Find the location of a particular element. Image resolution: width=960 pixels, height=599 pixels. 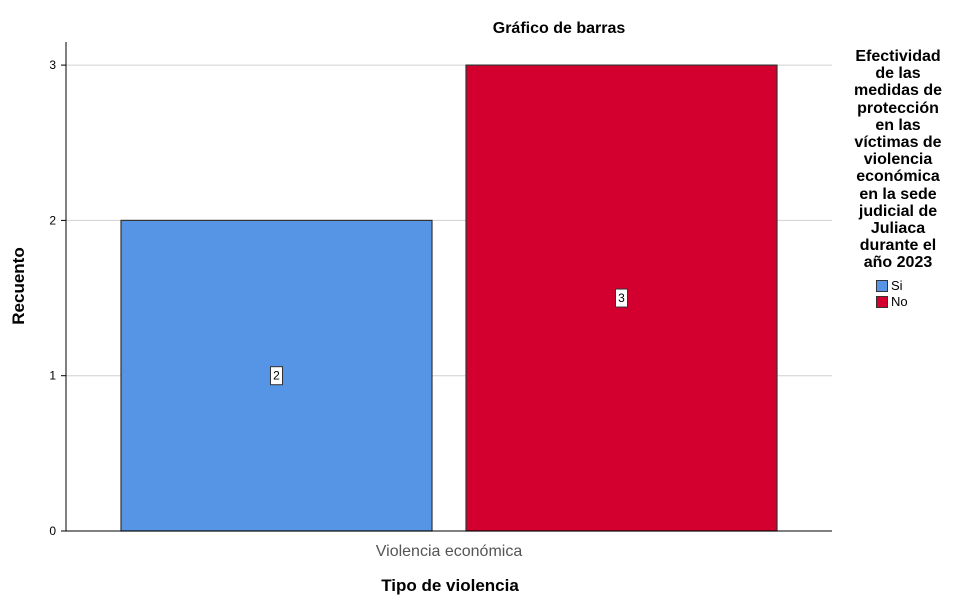

legend-title-line: protección is located at coordinates (898, 108).